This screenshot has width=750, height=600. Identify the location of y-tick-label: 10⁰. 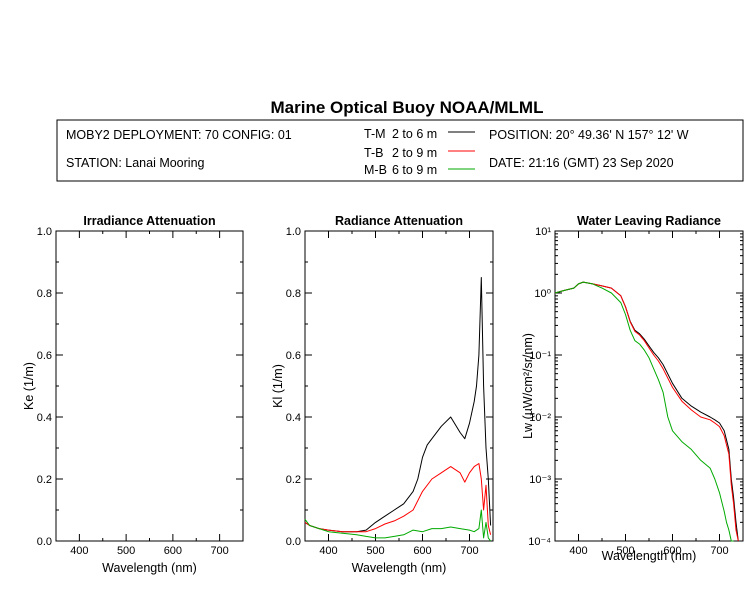
(542, 294).